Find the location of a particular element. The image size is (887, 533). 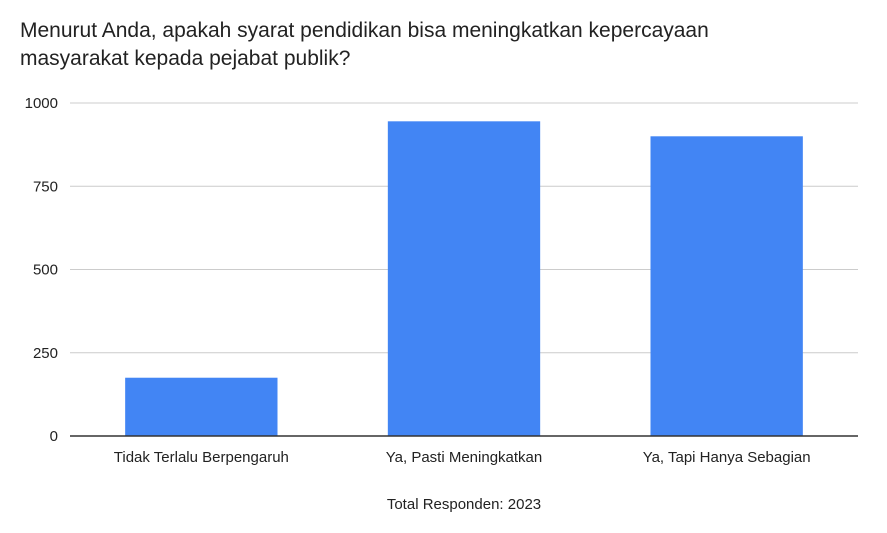

x-tick-label: Ya, Tapi Hanya Sebagian is located at coordinates (727, 457).